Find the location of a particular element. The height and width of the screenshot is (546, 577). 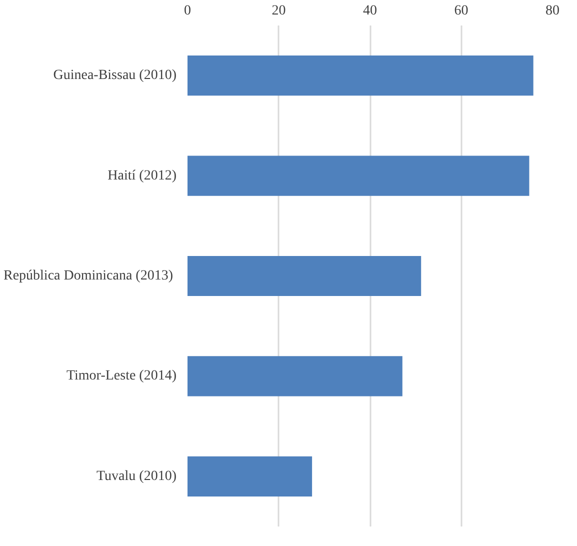

x-tick-label: 0 is located at coordinates (187, 11).